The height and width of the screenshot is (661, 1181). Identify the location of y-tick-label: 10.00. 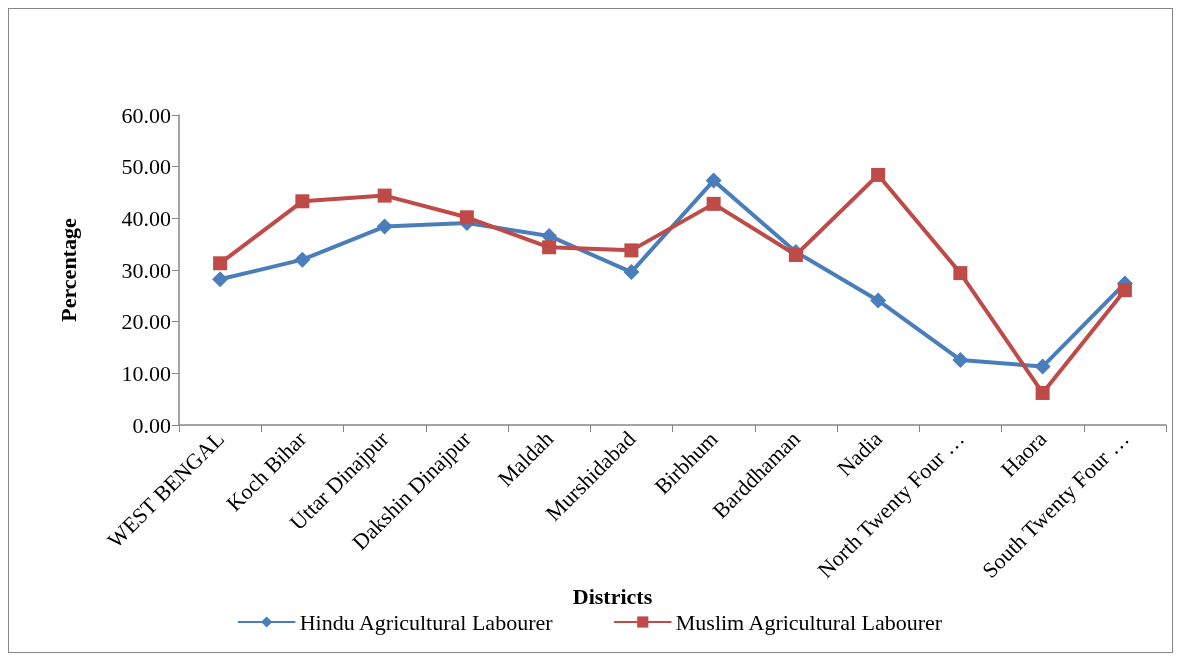
(146, 373).